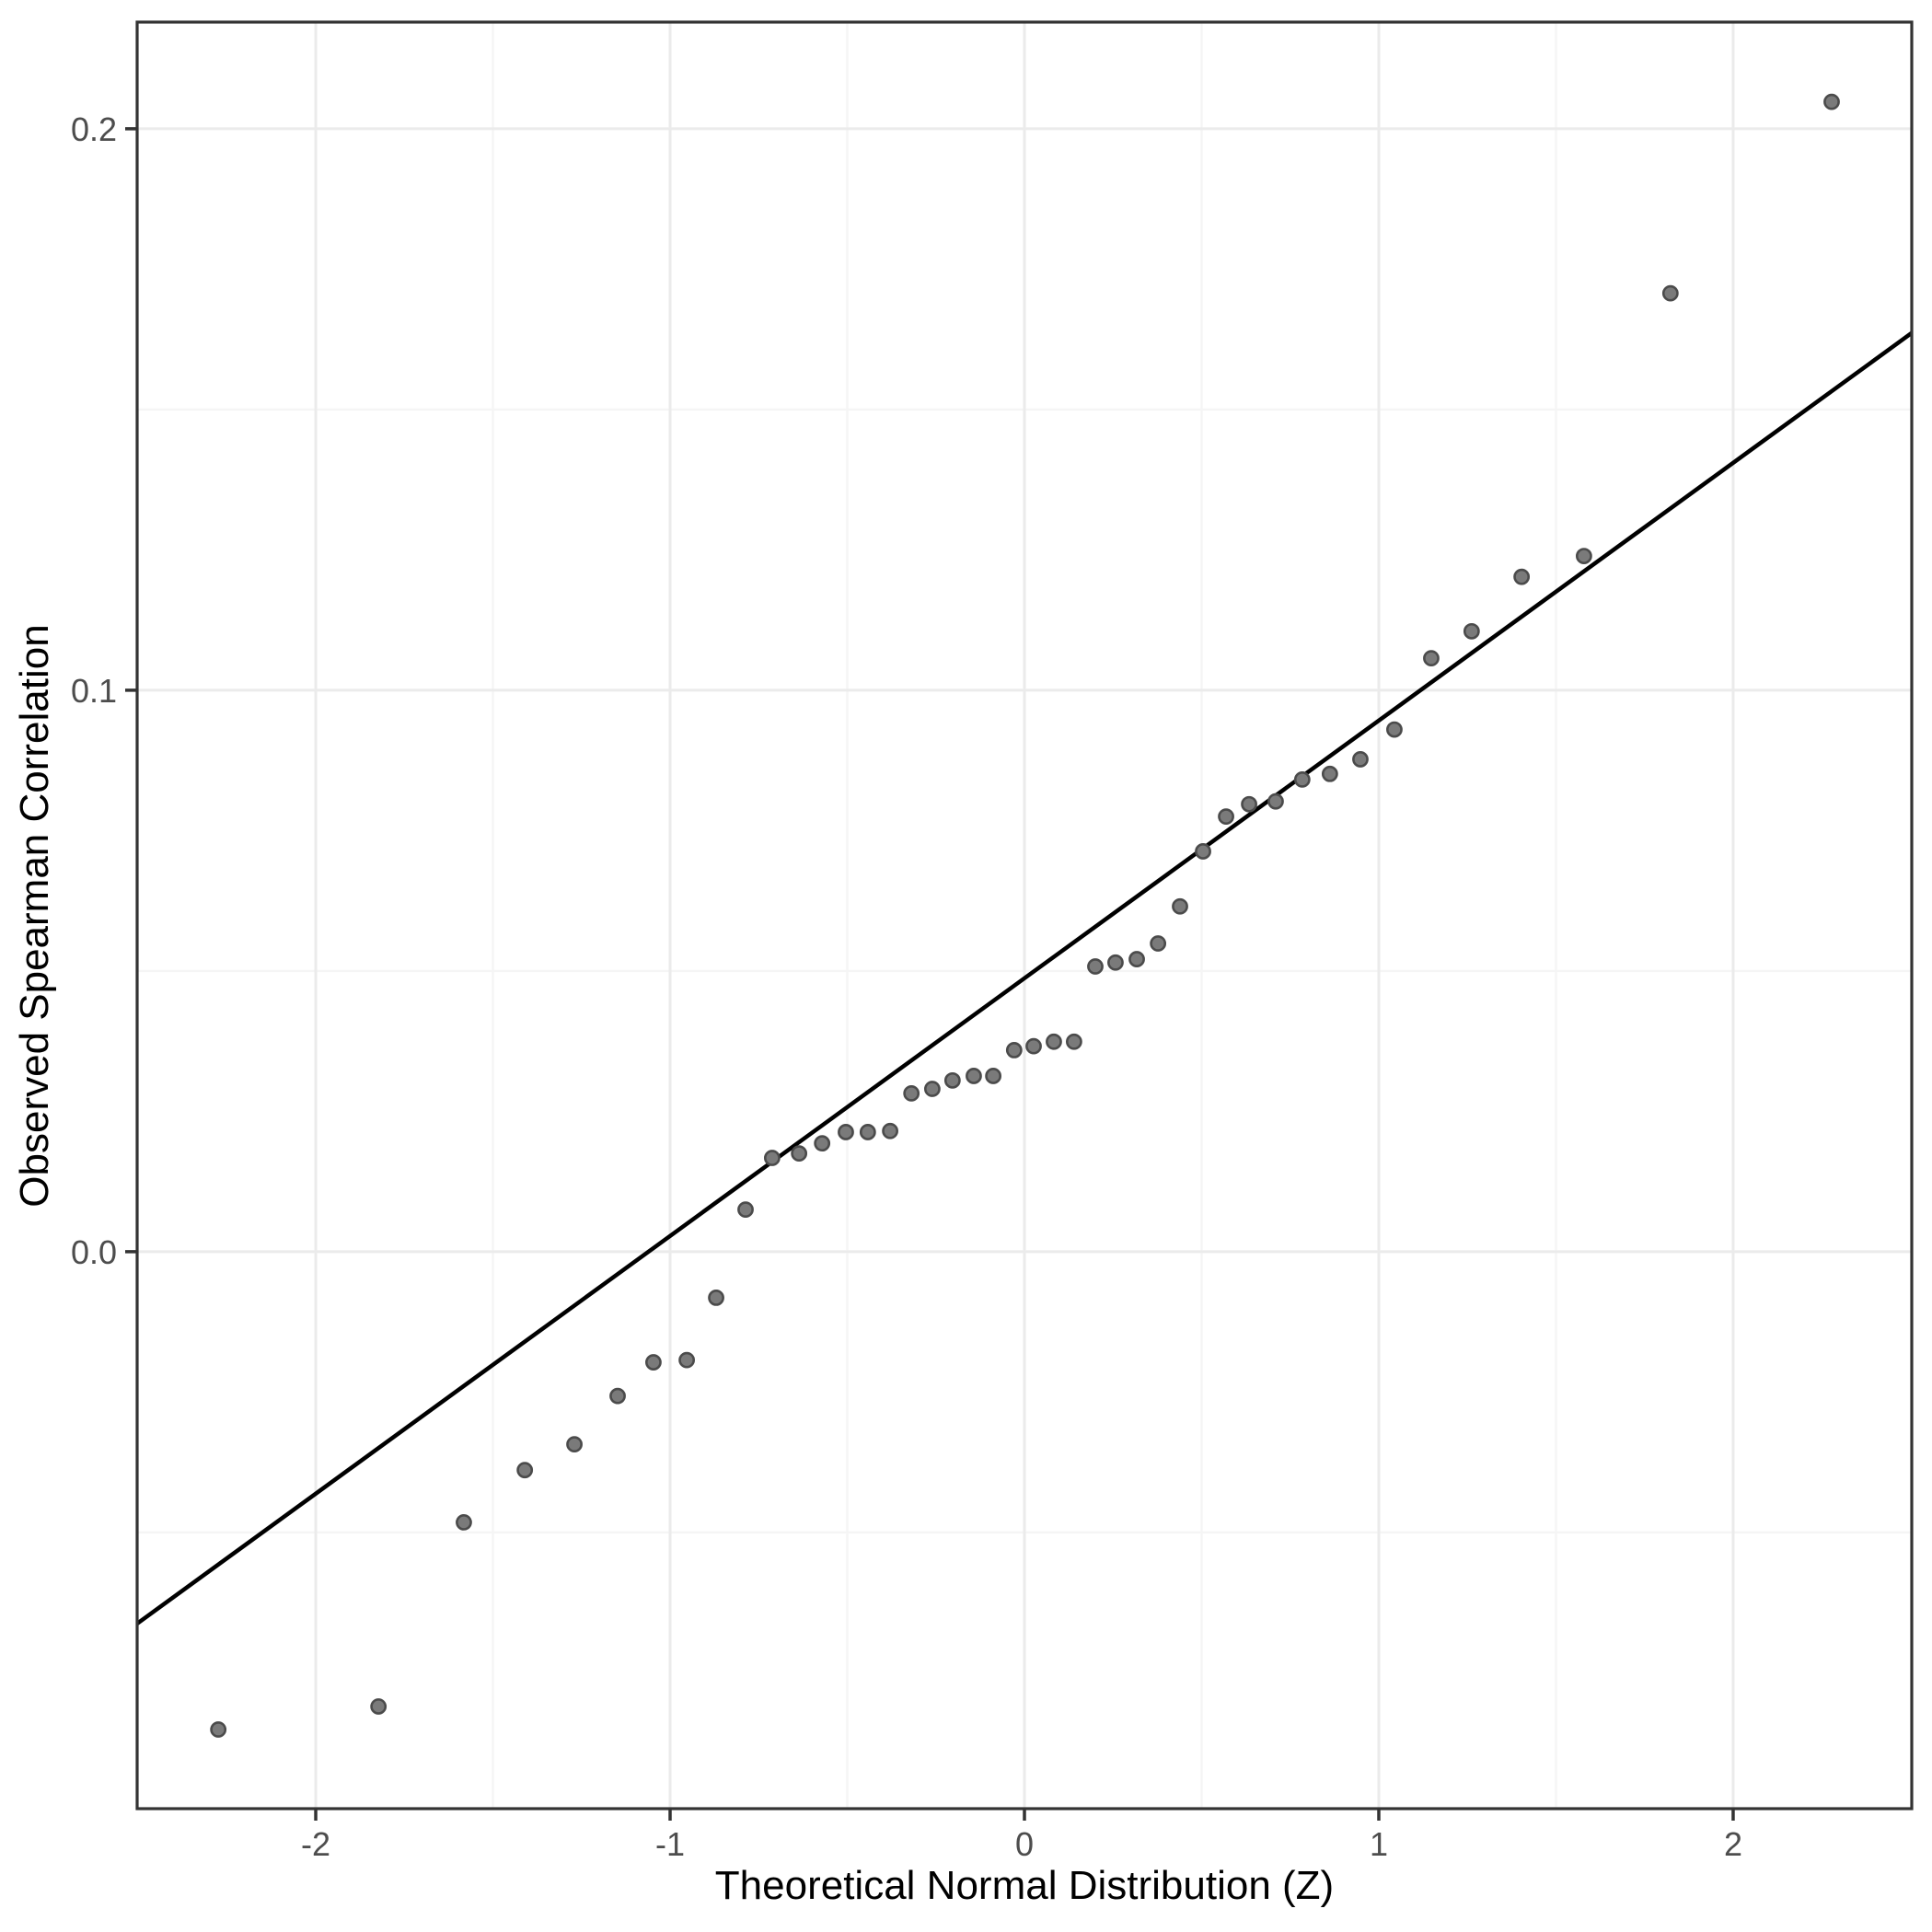 The width and height of the screenshot is (1932, 1932). I want to click on y-axis-title: Observed Spearman Correlation, so click(35, 916).